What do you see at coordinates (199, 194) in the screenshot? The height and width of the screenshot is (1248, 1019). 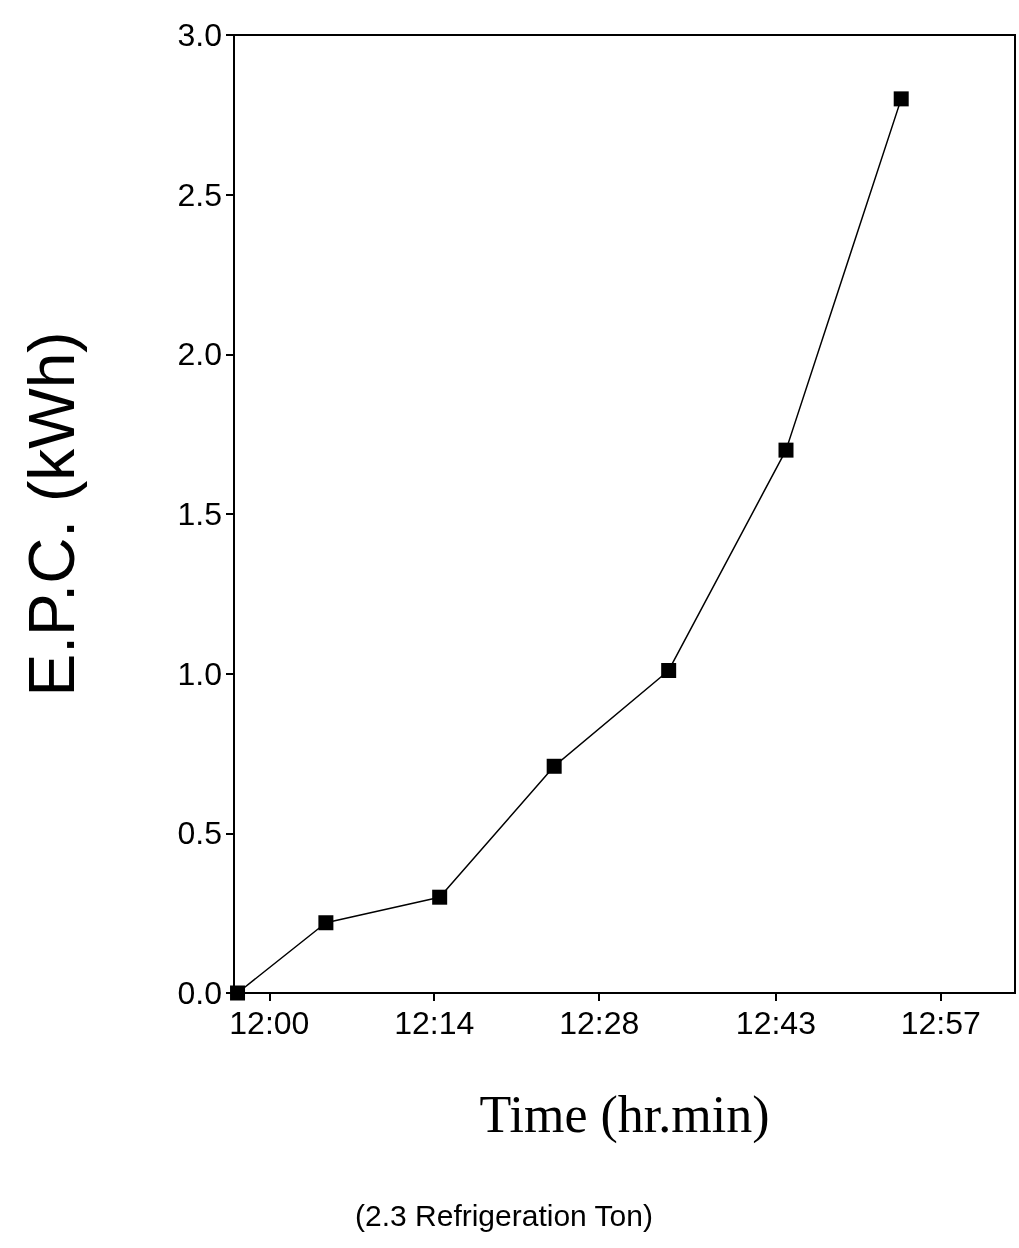 I see `y-tick-label: 2.5` at bounding box center [199, 194].